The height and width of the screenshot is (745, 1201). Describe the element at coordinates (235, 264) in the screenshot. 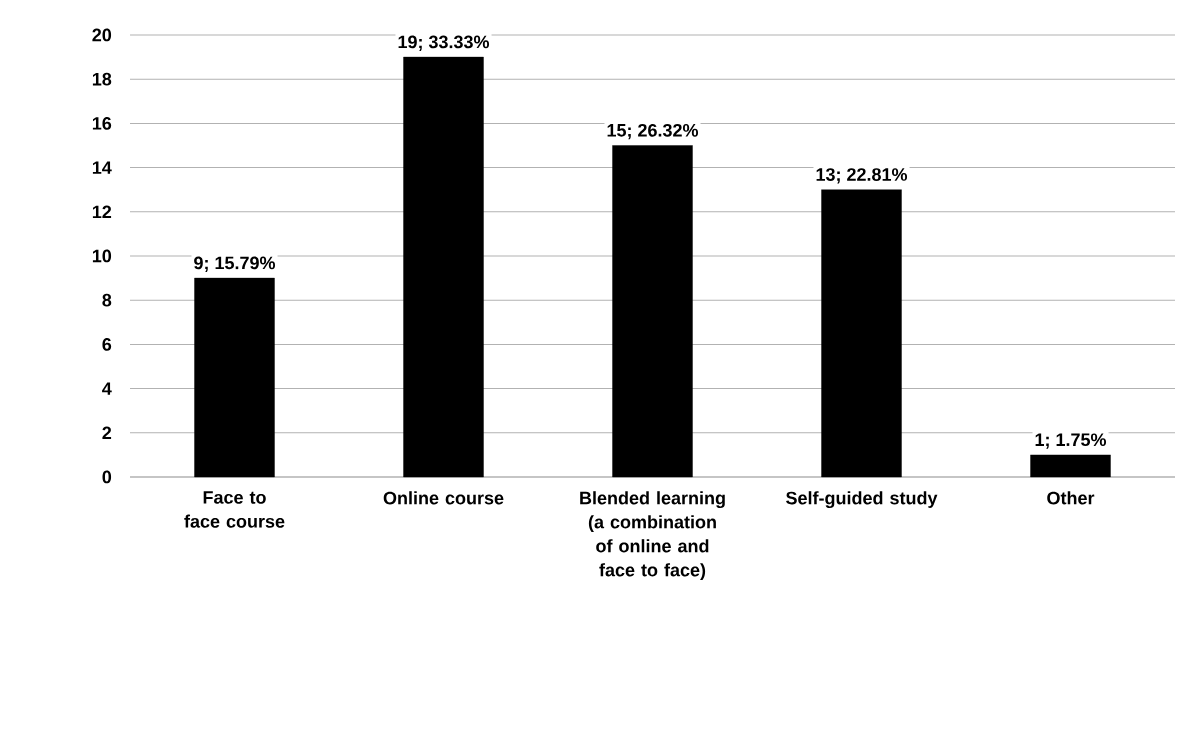

I see `data-label: 9; 15.79%` at that location.